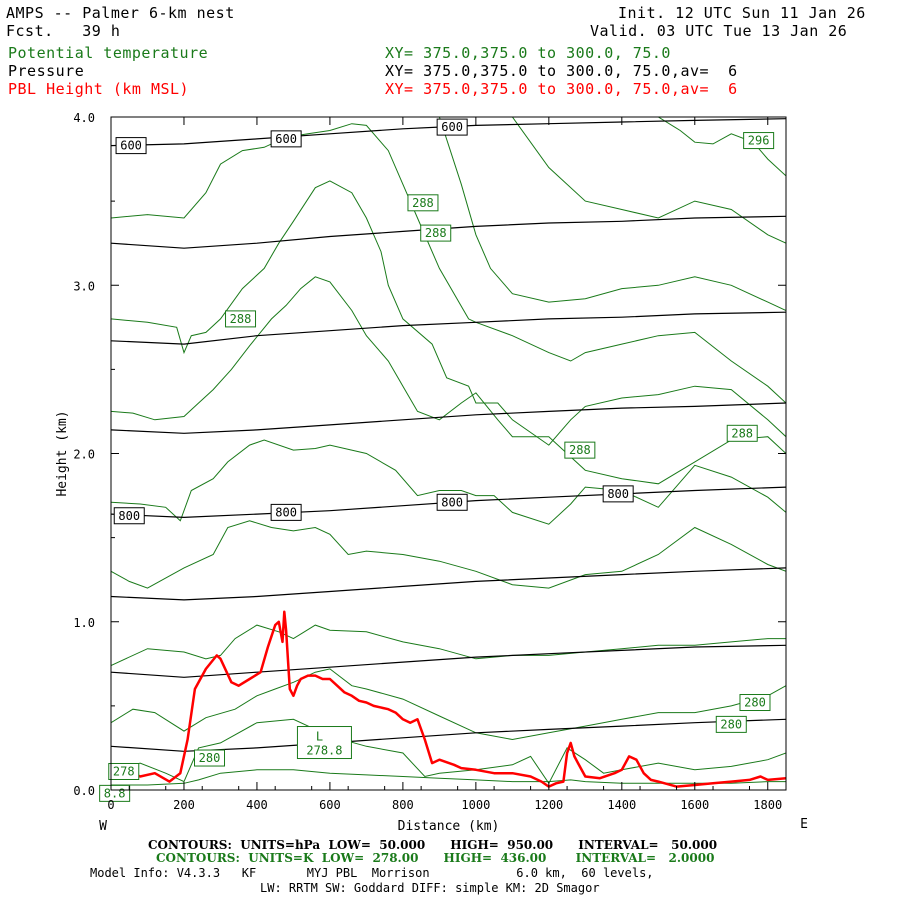 The height and width of the screenshot is (900, 900). What do you see at coordinates (99, 89) in the screenshot?
I see `field-label-pbl: PBL Height (km MSL)` at bounding box center [99, 89].